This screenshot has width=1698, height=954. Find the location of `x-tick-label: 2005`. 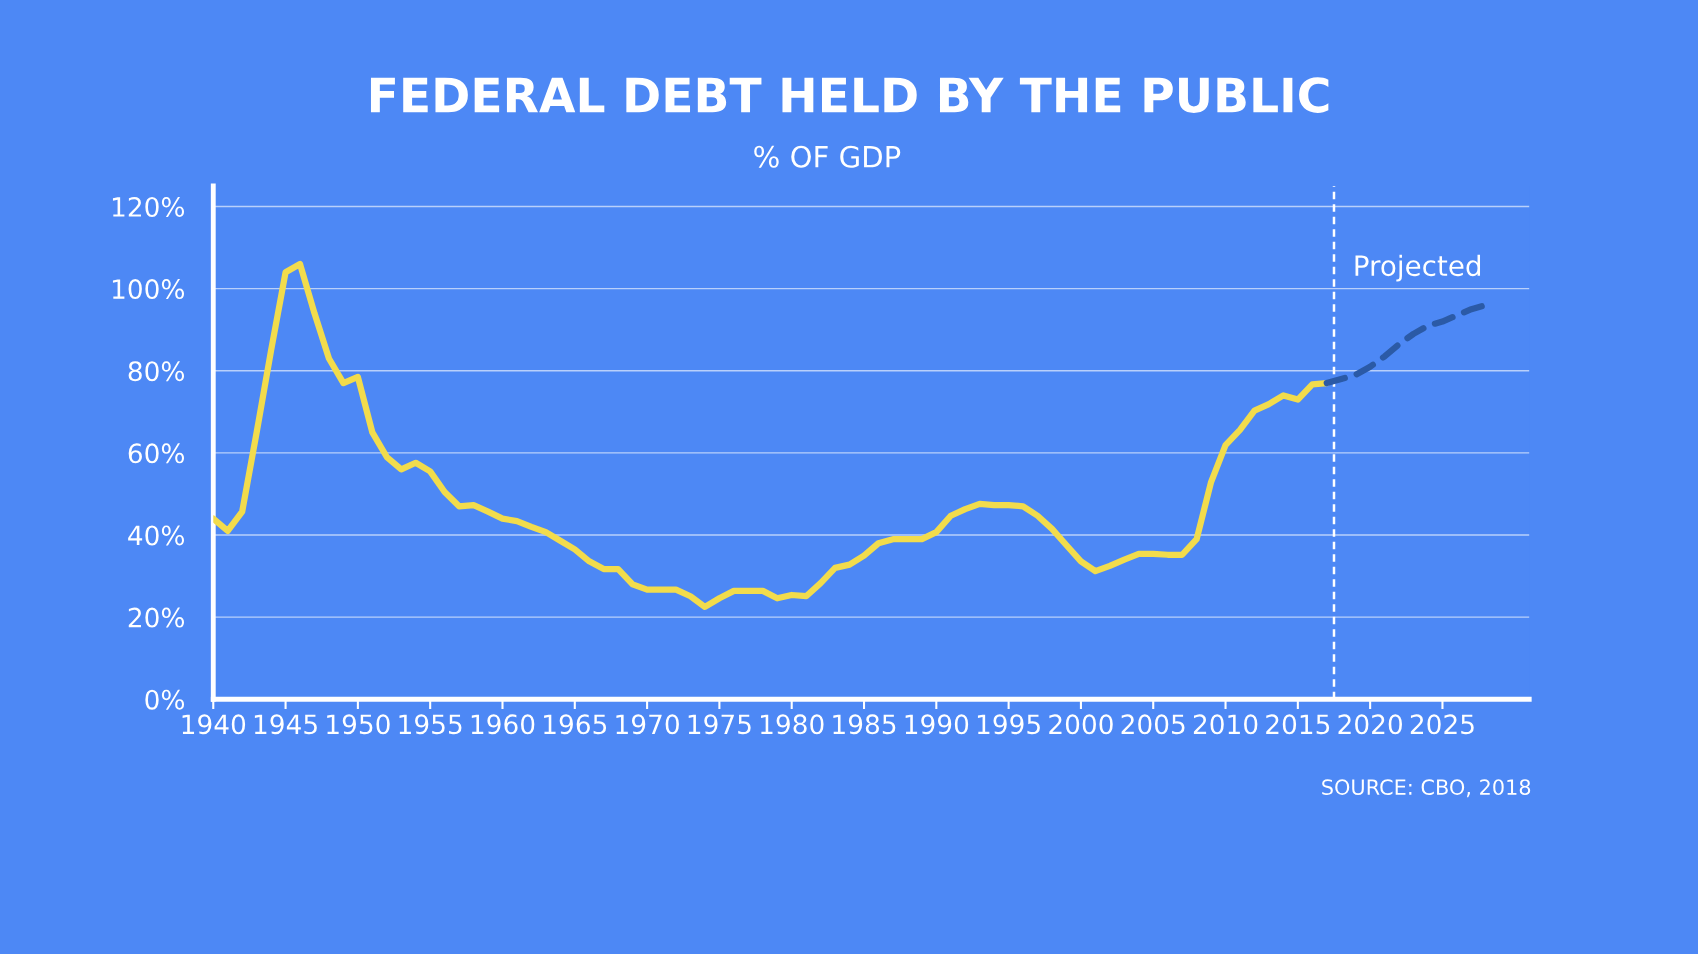

x-tick-label: 2005 is located at coordinates (1153, 724).